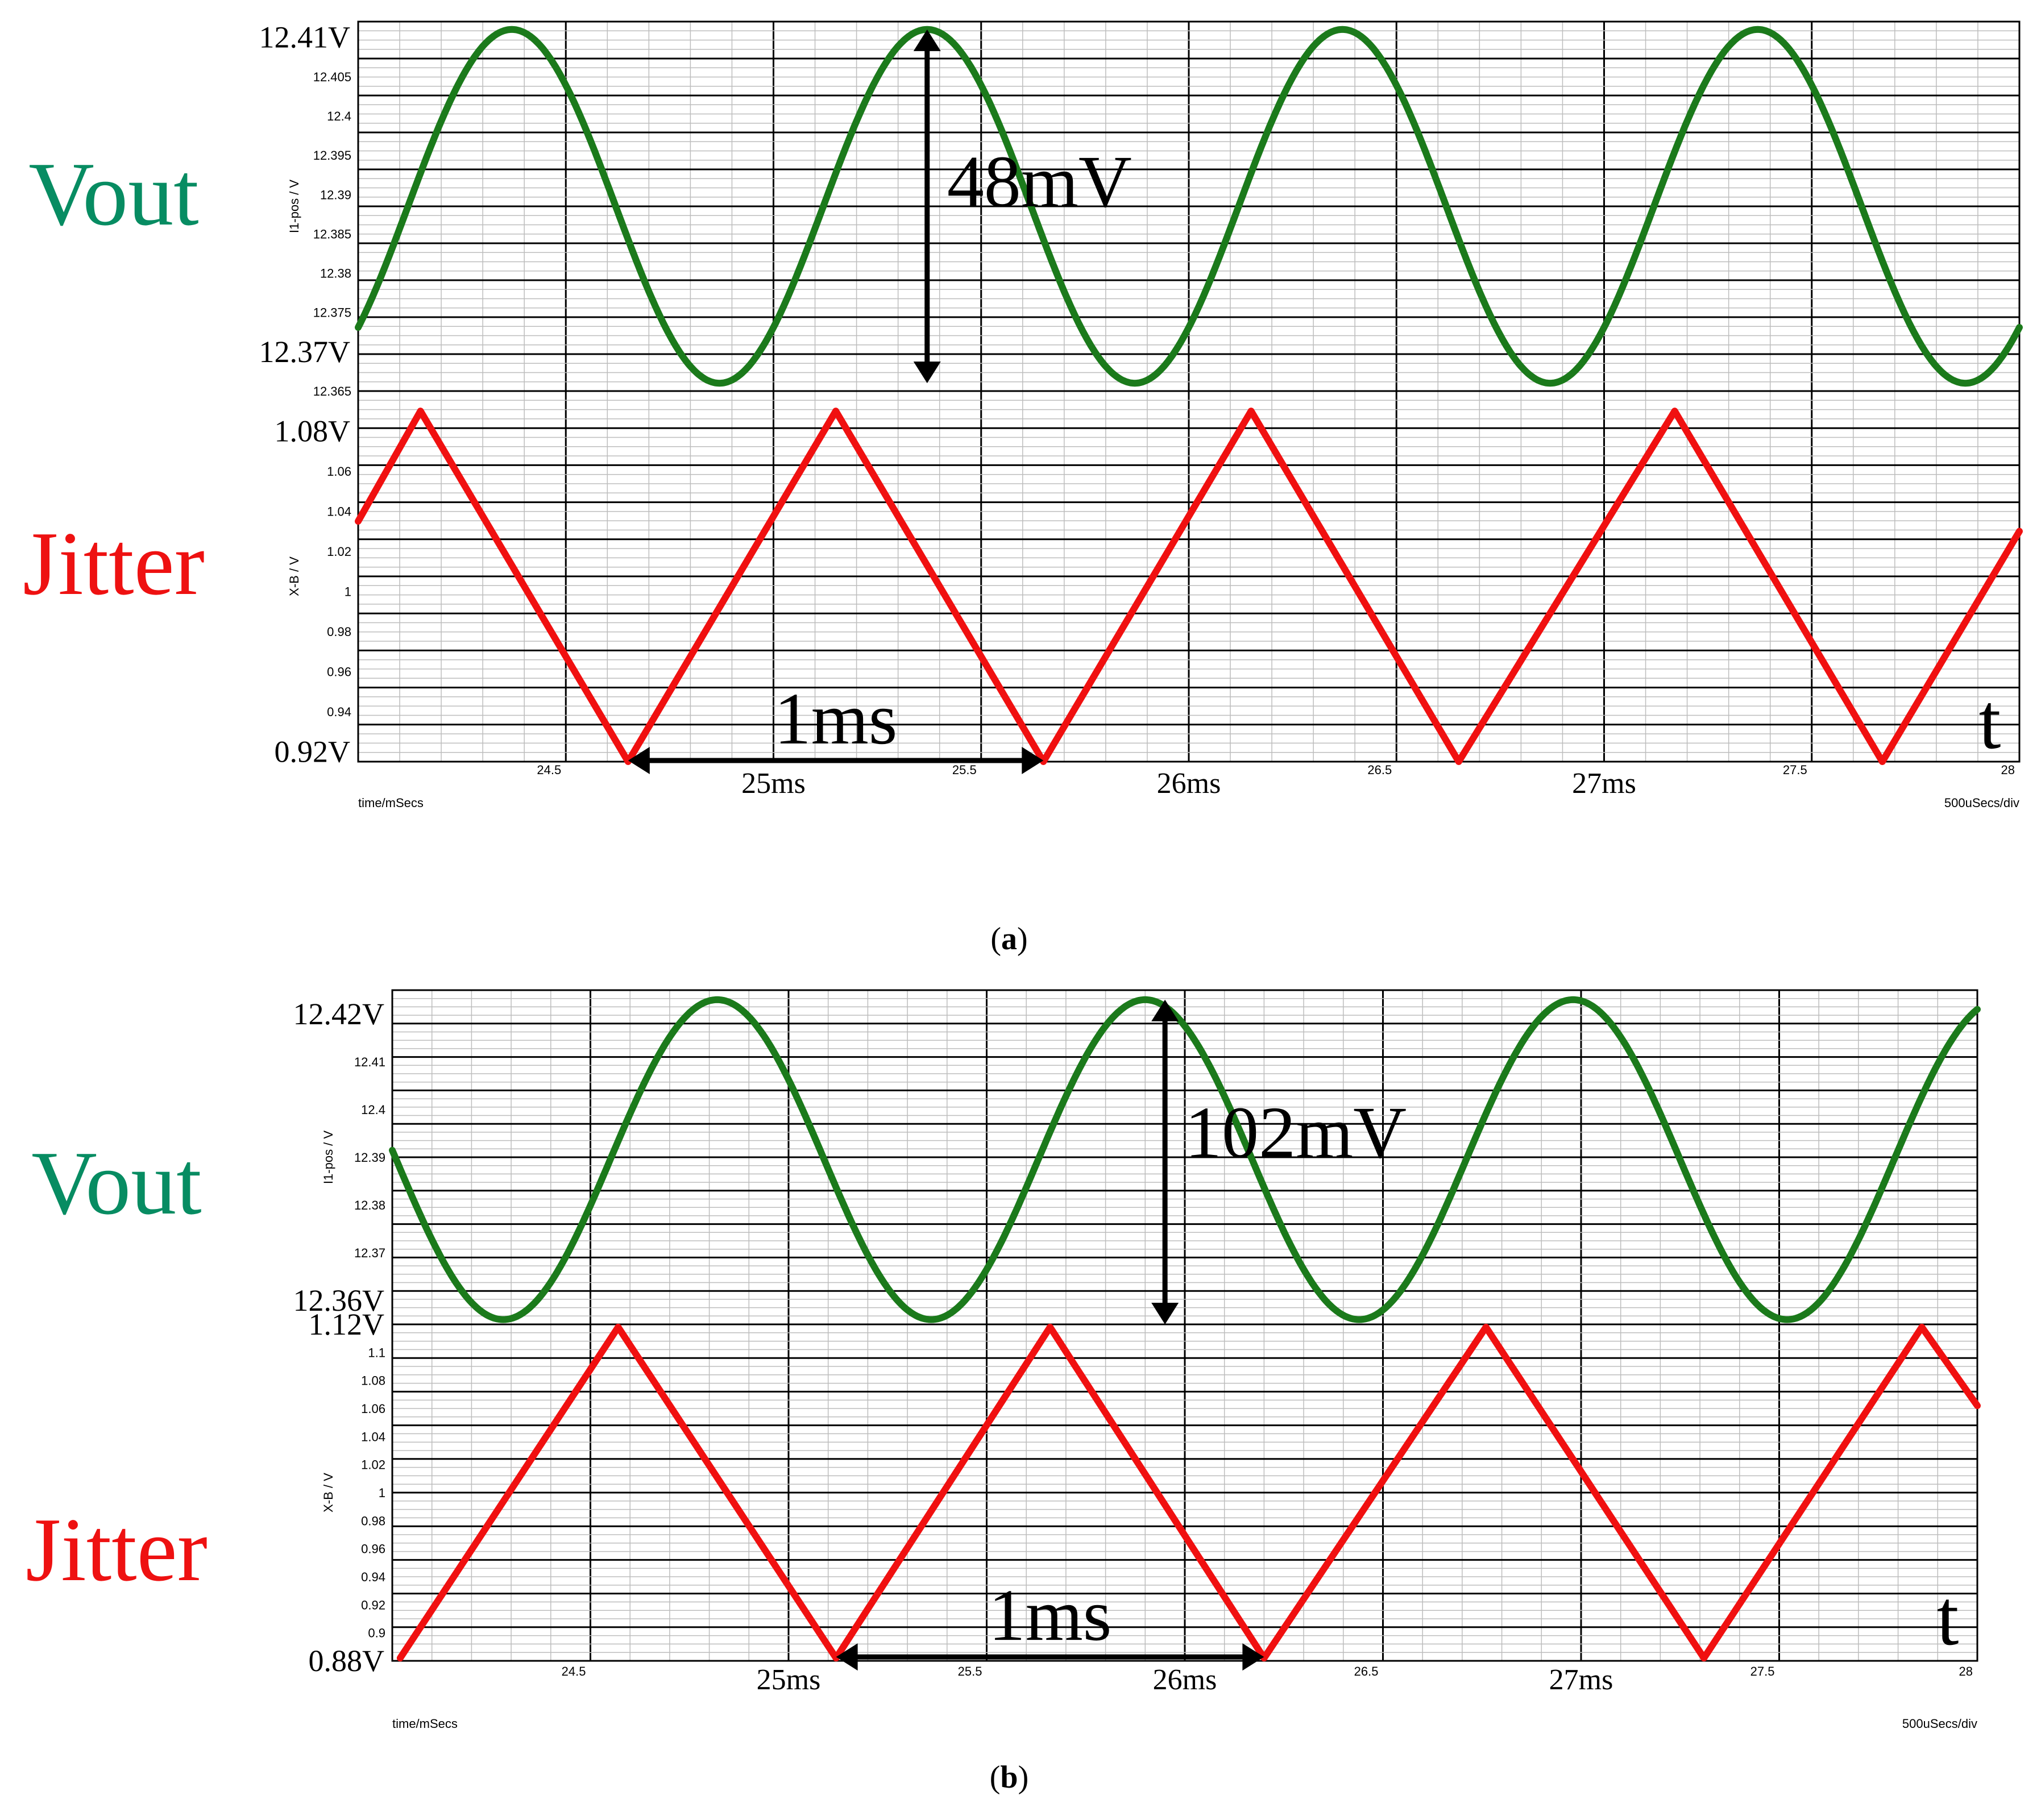 The image size is (2041, 1820). Describe the element at coordinates (1009, 1777) in the screenshot. I see `panel-caption: (b)` at that location.